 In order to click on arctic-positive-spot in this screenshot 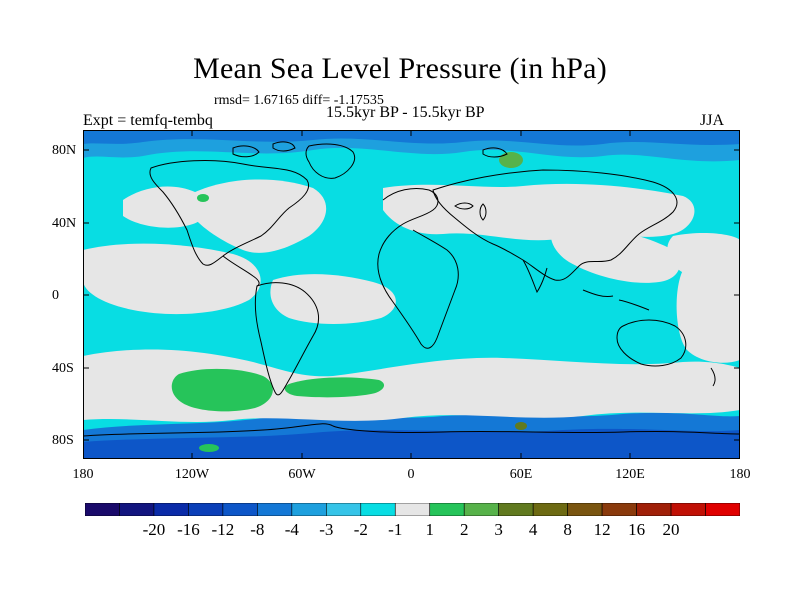, I will do `click(511, 160)`.